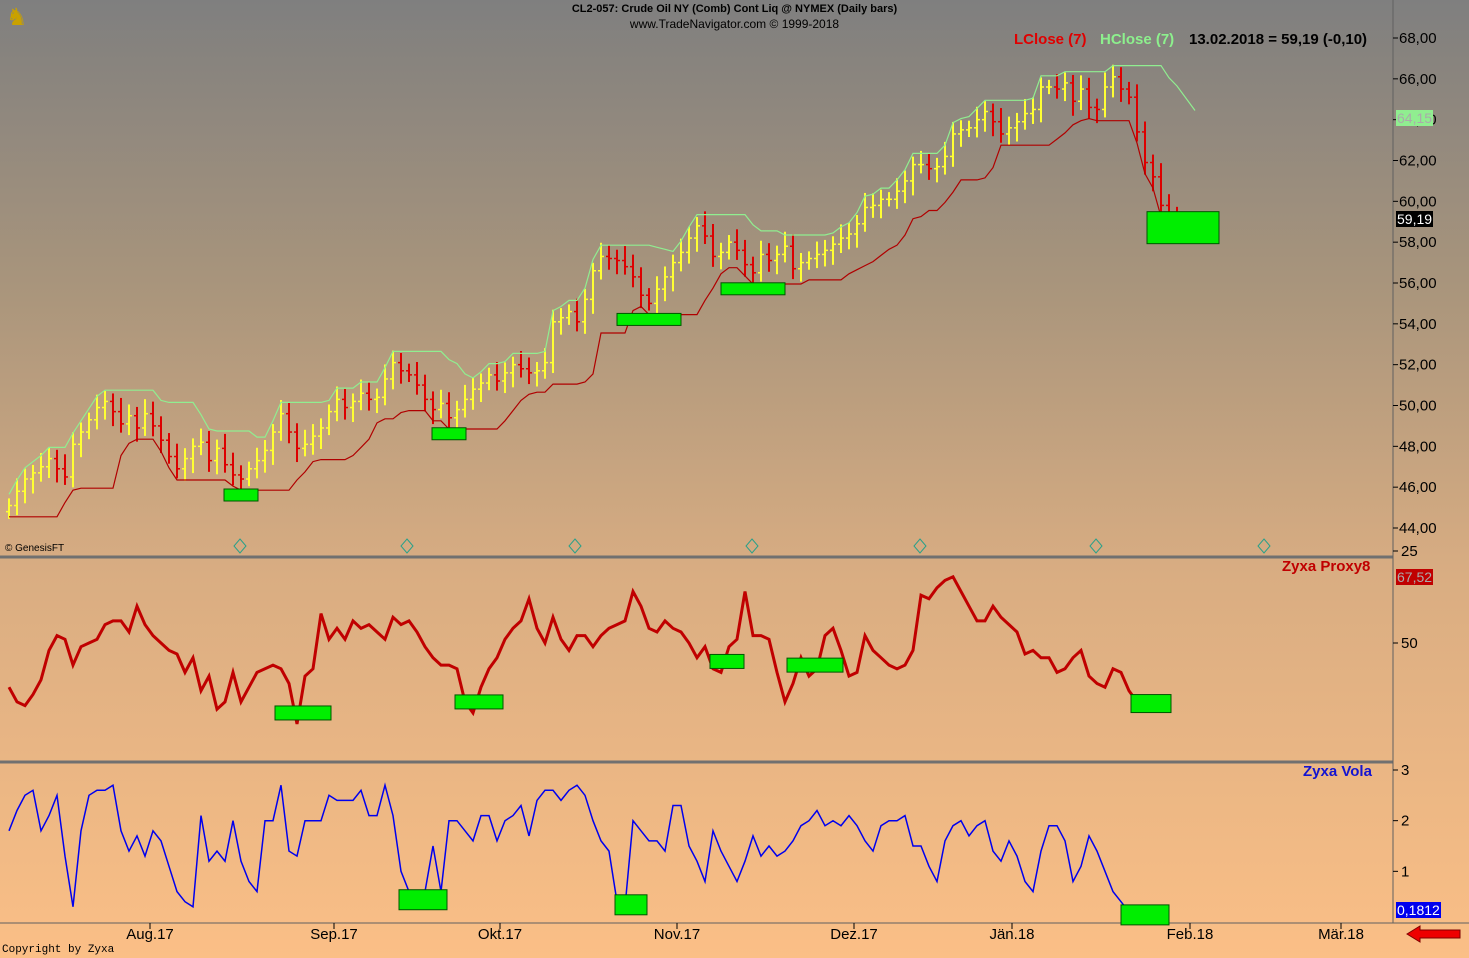 The width and height of the screenshot is (1469, 958). Describe the element at coordinates (1137, 39) in the screenshot. I see `legend-hclose: HClose (7)` at that location.